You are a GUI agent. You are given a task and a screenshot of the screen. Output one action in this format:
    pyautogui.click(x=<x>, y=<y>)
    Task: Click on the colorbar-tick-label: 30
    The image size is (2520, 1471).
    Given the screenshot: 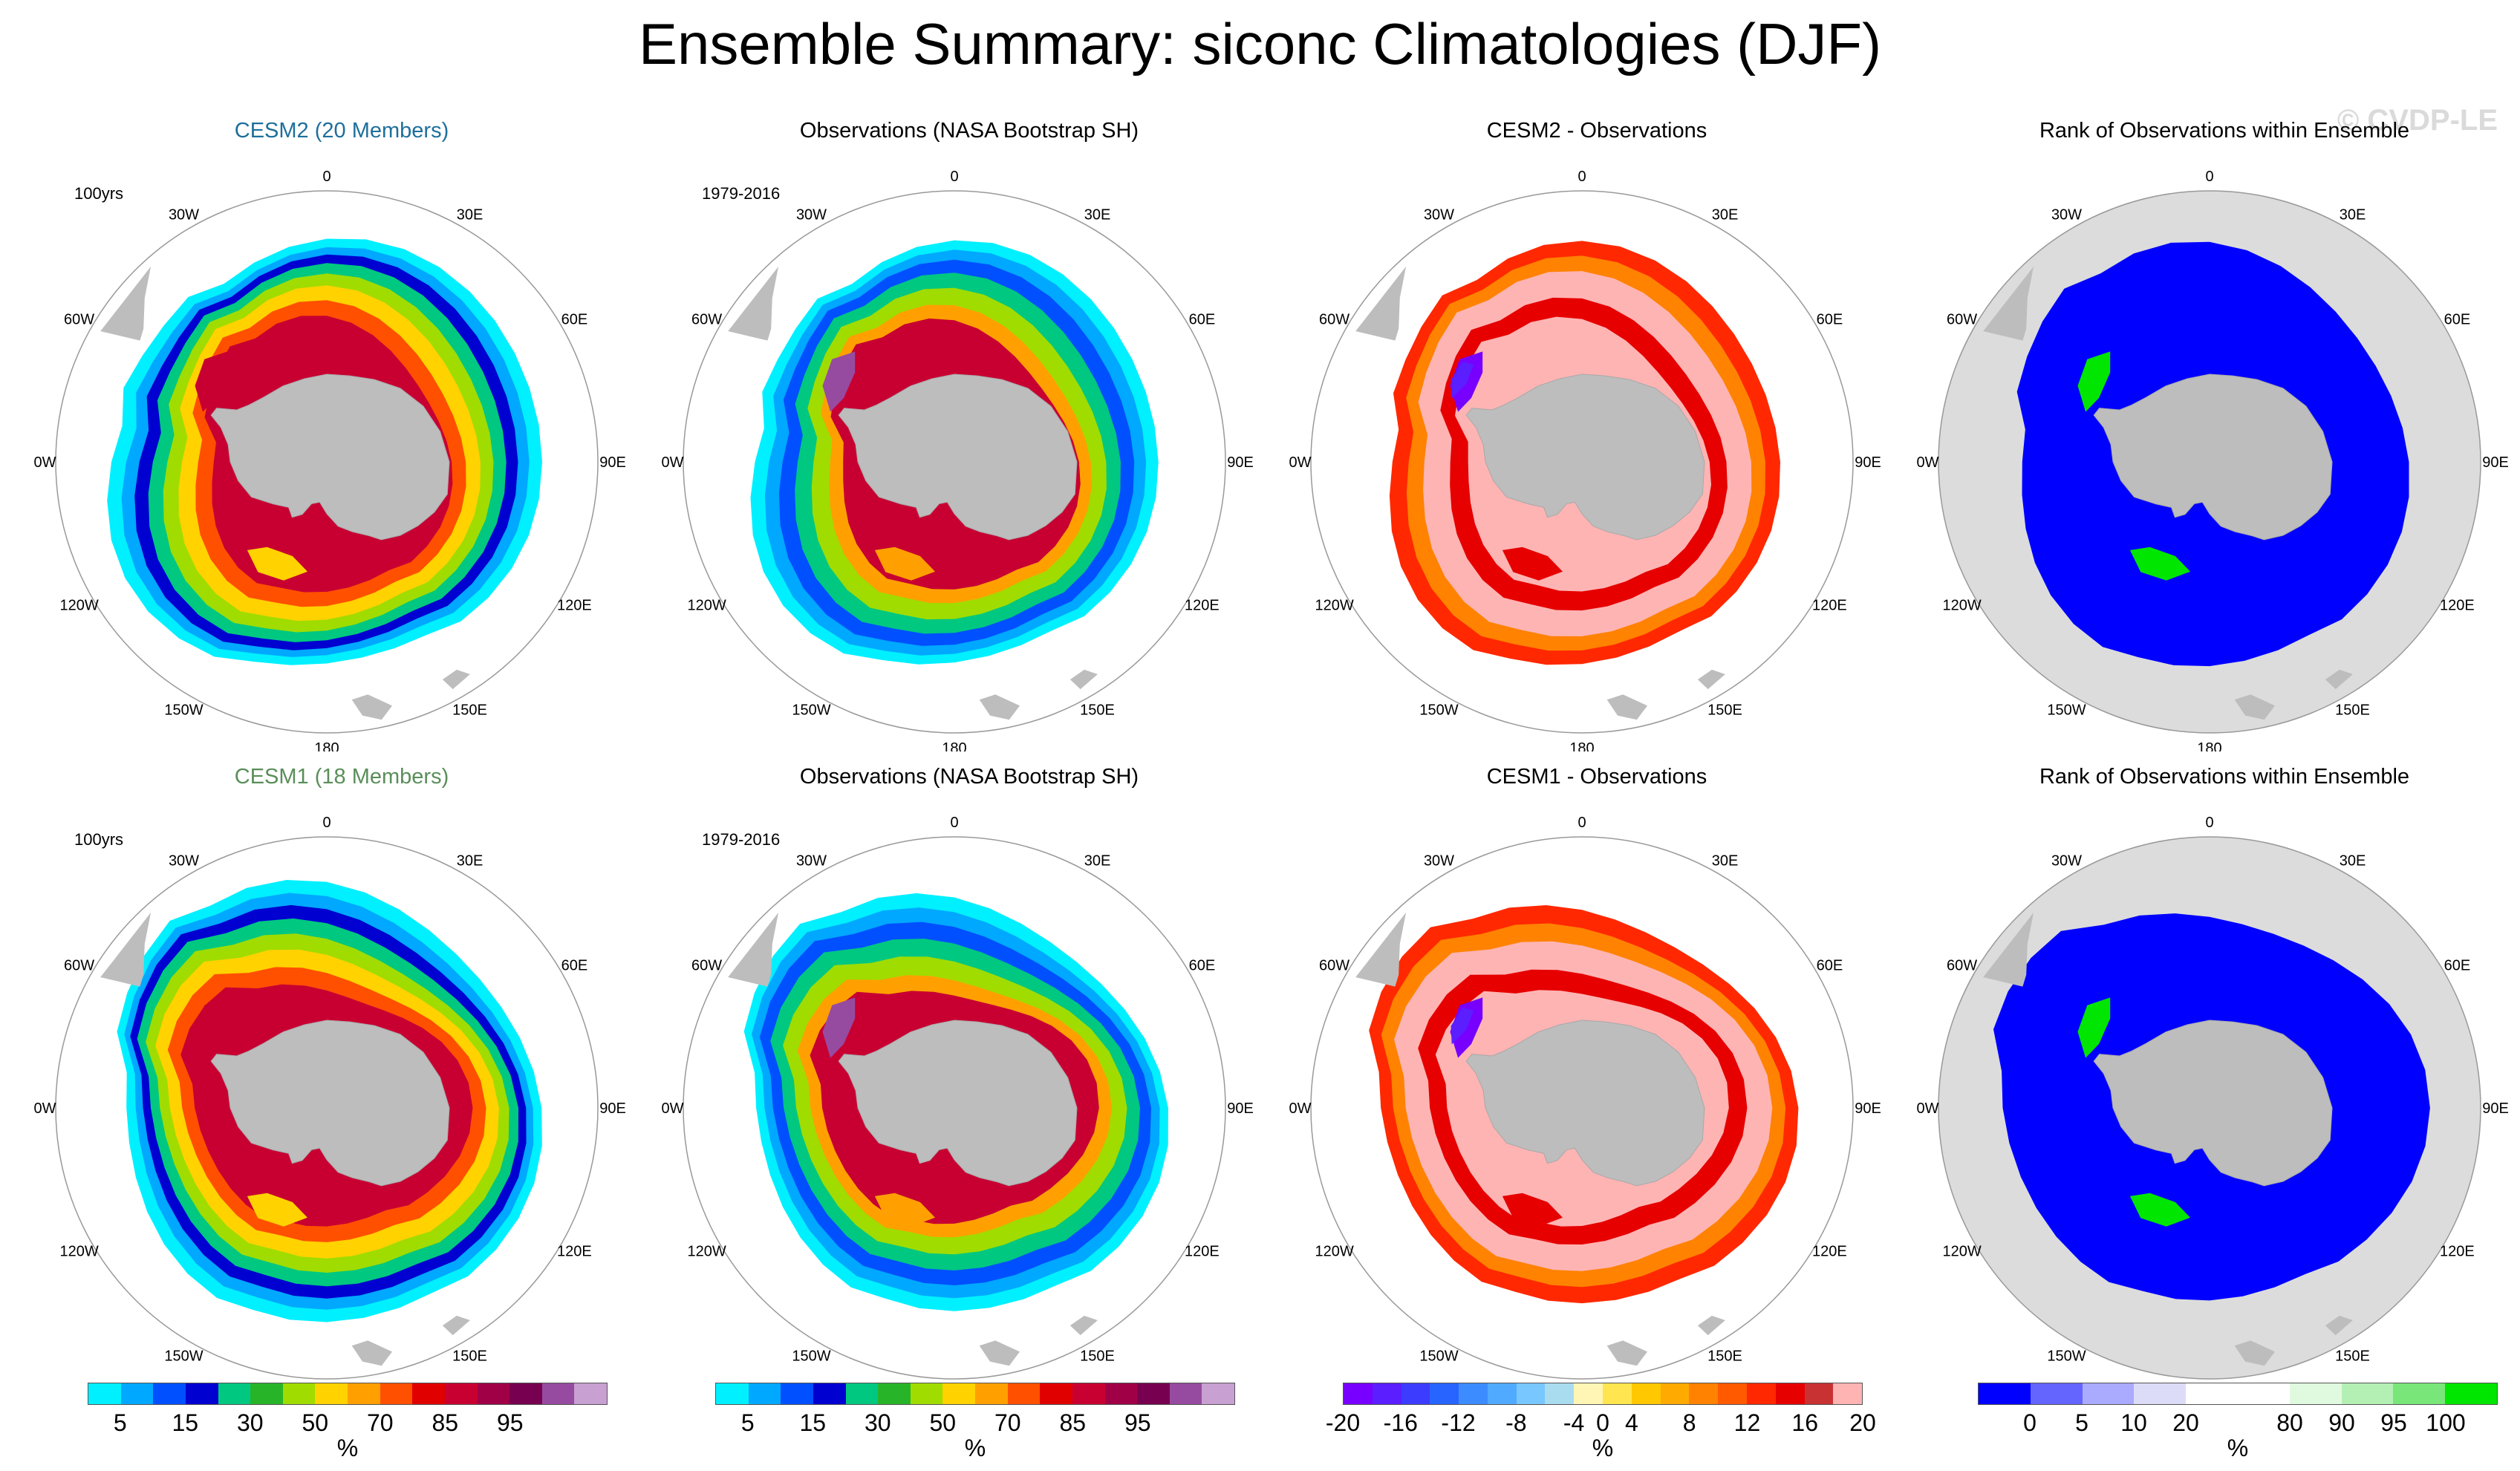 What is the action you would take?
    pyautogui.click(x=878, y=1422)
    